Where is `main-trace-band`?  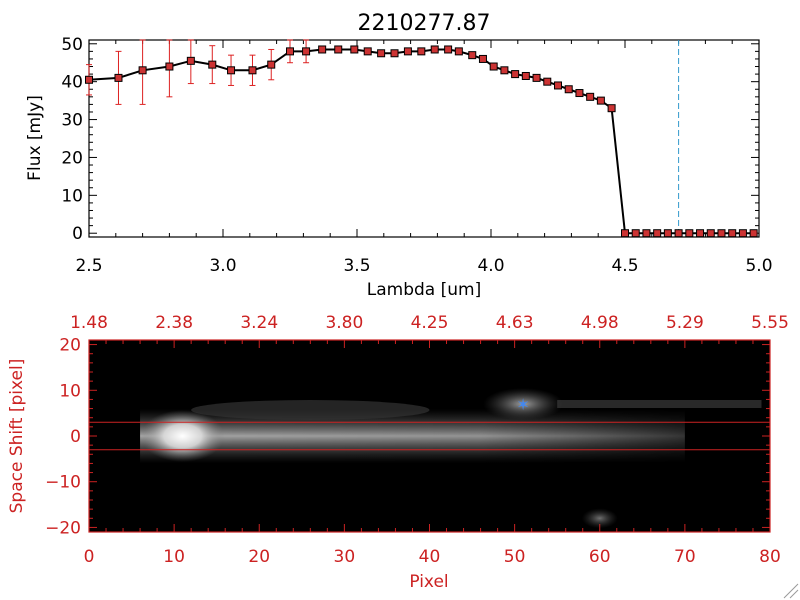 main-trace-band is located at coordinates (412, 436).